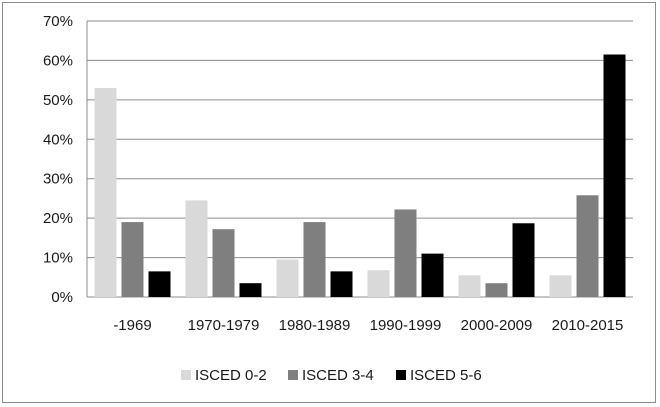 The height and width of the screenshot is (407, 660). Describe the element at coordinates (58, 258) in the screenshot. I see `y-tick-label: 10%` at that location.